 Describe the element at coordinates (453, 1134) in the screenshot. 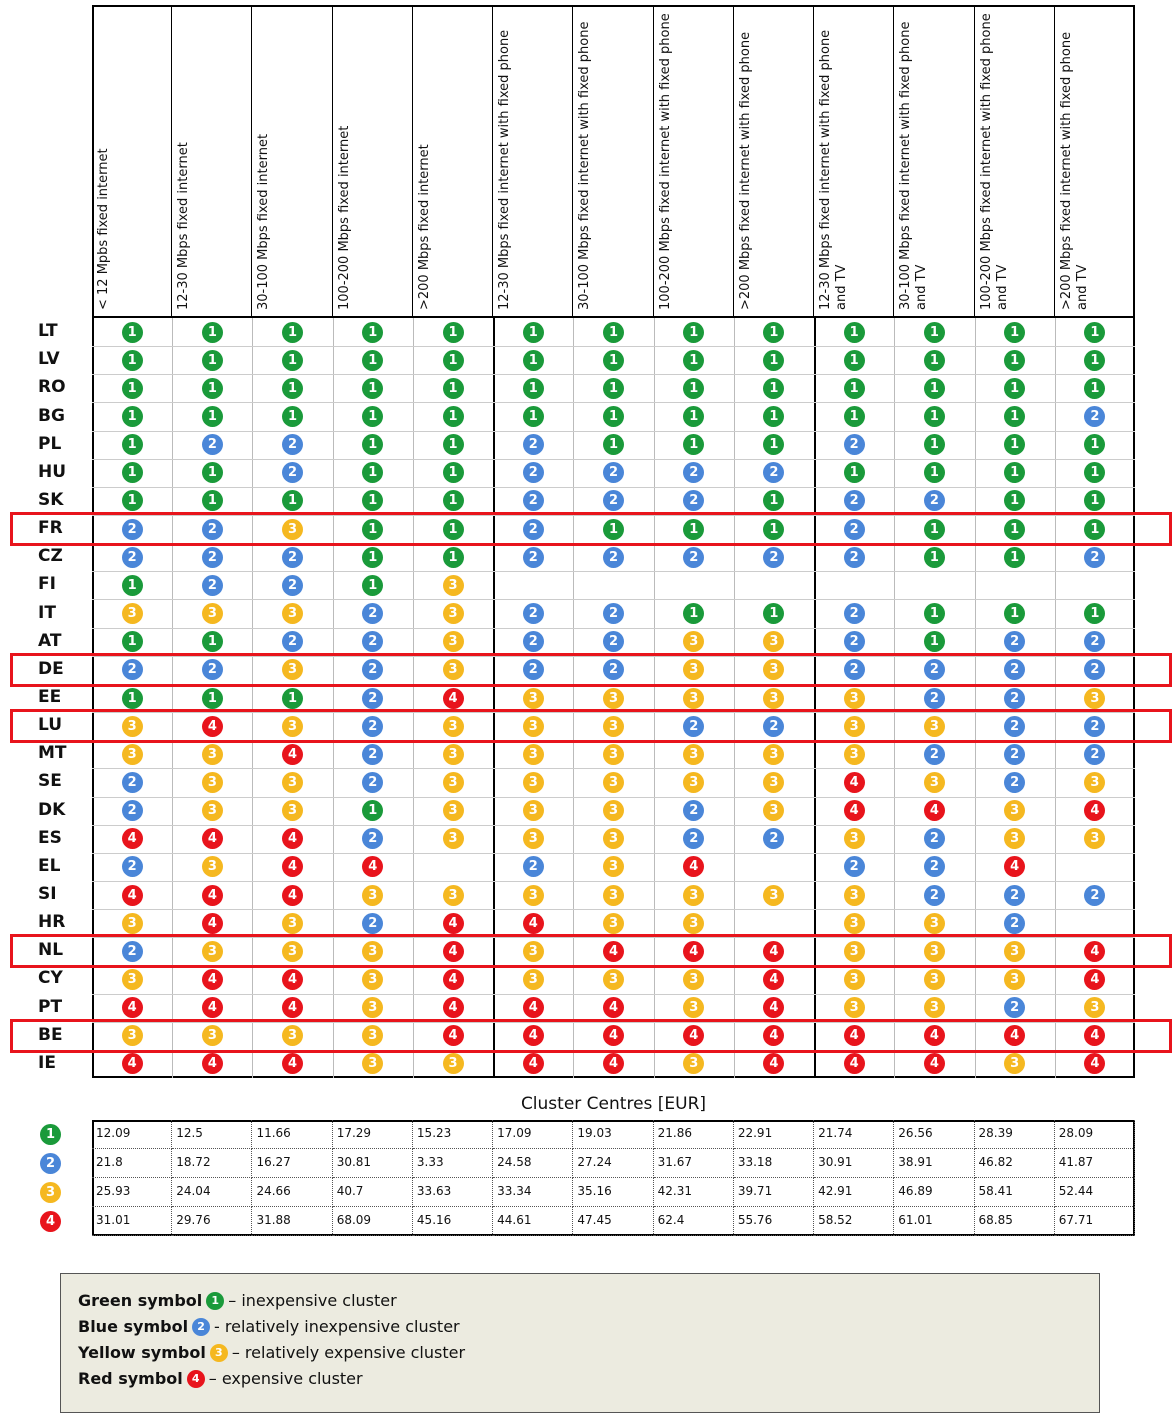

I see `centre-value: 15.23` at that location.